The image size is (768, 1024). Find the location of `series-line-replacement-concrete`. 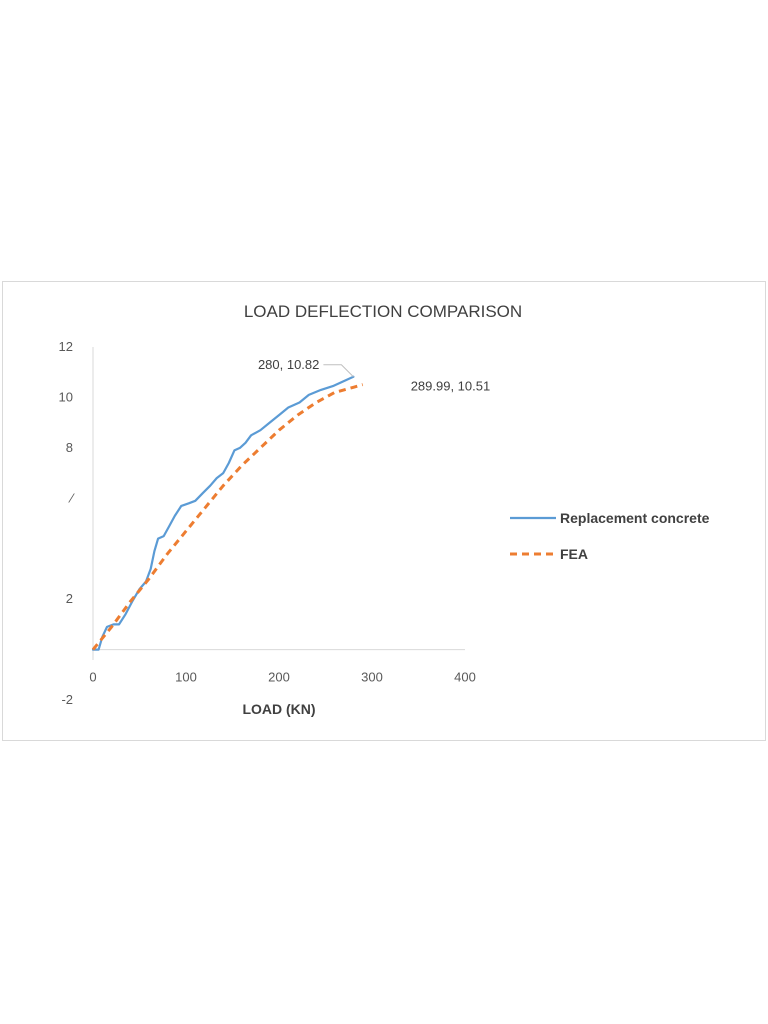

series-line-replacement-concrete is located at coordinates (223, 513).